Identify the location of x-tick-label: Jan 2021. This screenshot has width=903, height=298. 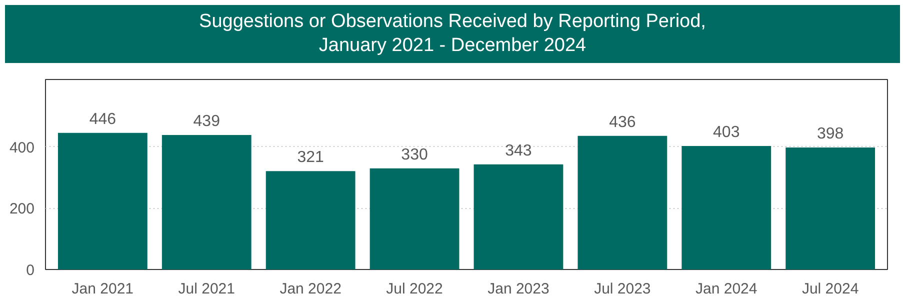
(103, 289).